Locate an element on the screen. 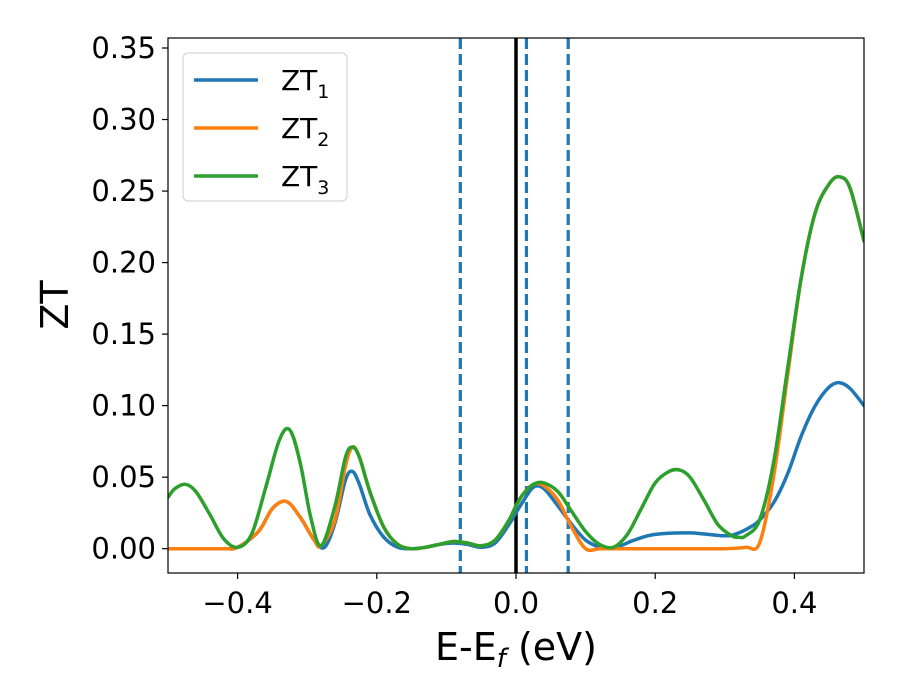  legend: ZT1 ZT2 ZT3 is located at coordinates (265, 127).